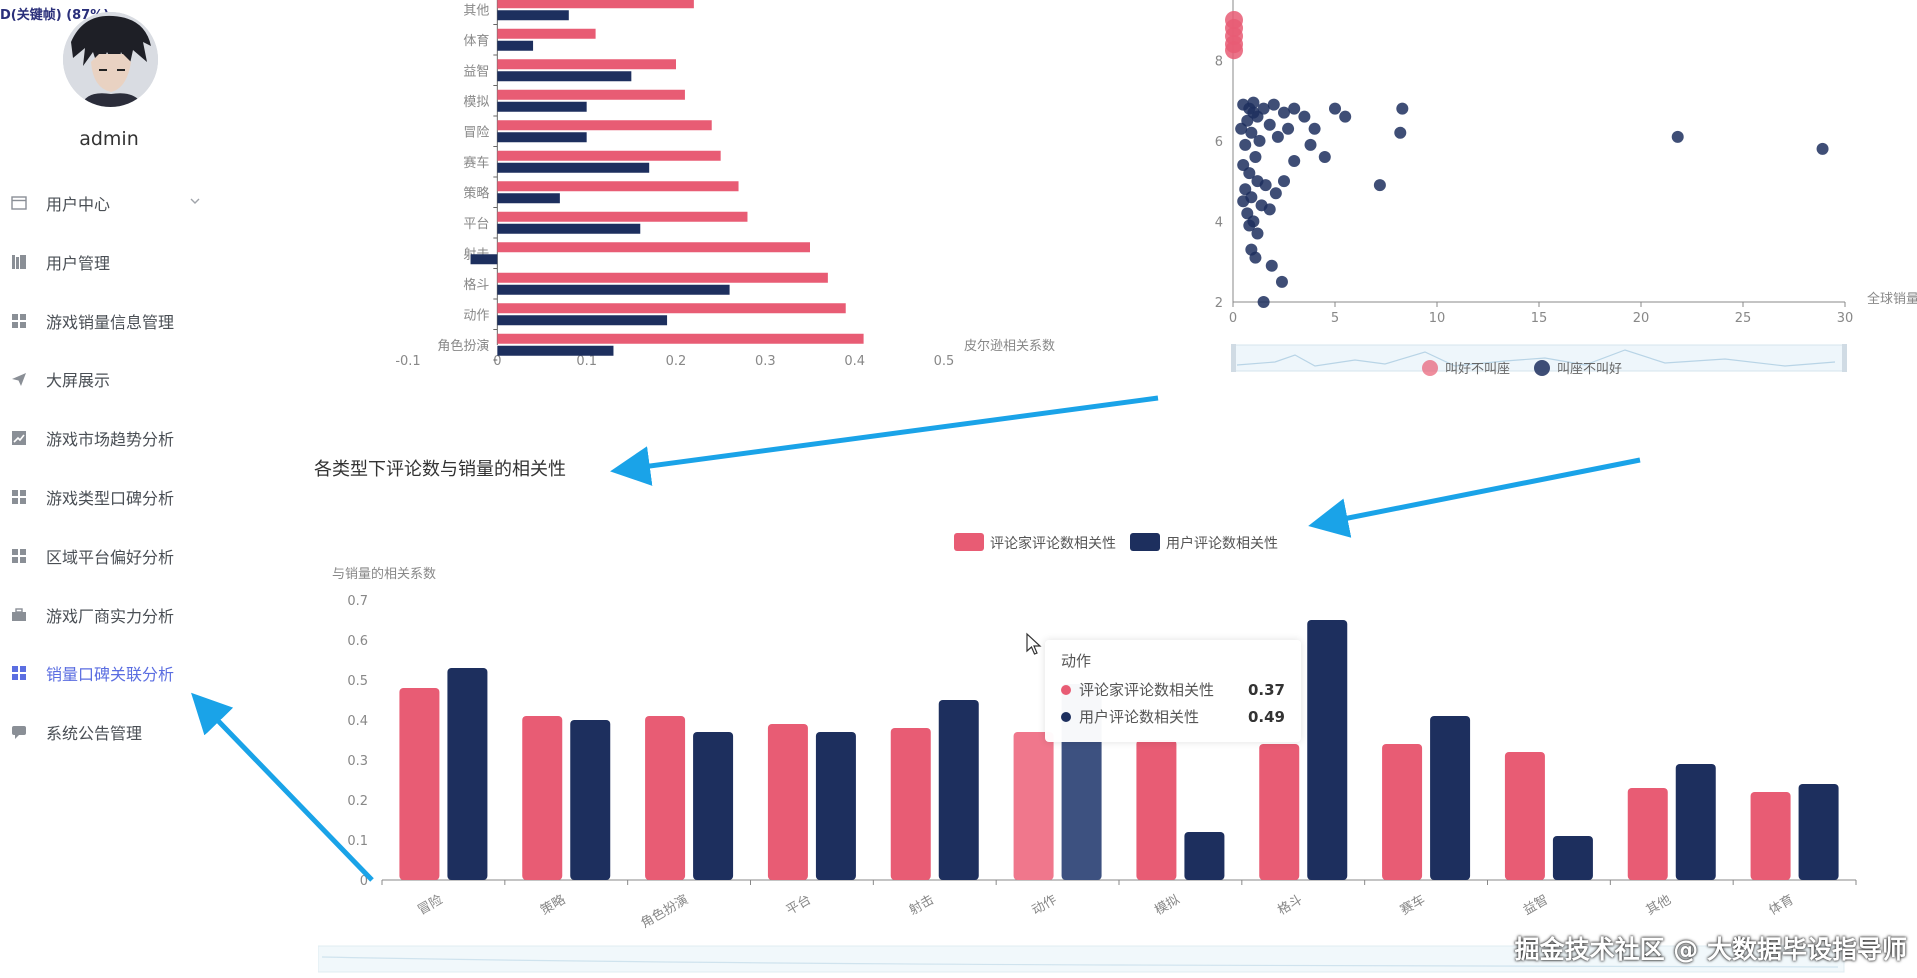 The height and width of the screenshot is (978, 1917). Describe the element at coordinates (357, 801) in the screenshot. I see `y-tick-label: 0.2` at that location.